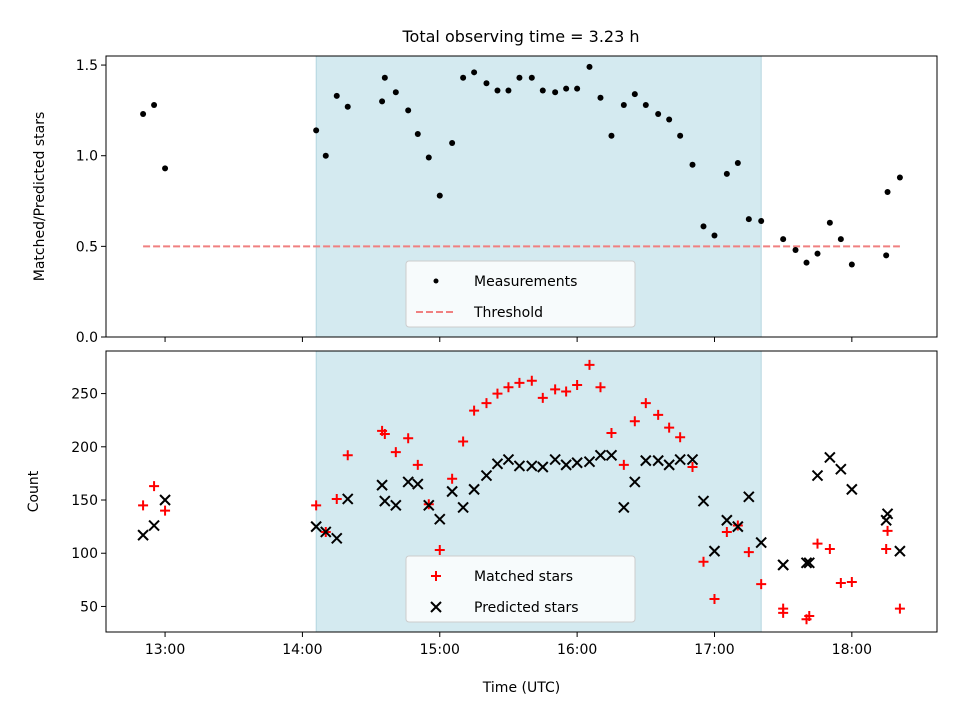  What do you see at coordinates (40, 197) in the screenshot?
I see `top-y-axis-label: Matched/Predicted stars` at bounding box center [40, 197].